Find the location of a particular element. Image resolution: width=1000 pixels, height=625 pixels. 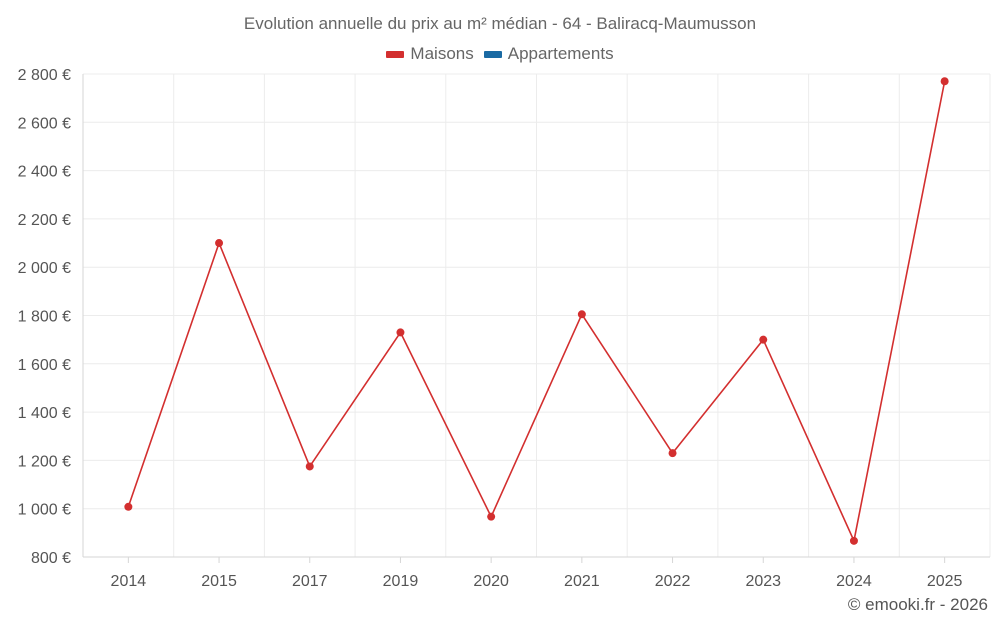

chart-legend: Maisons Appartements is located at coordinates (500, 54).